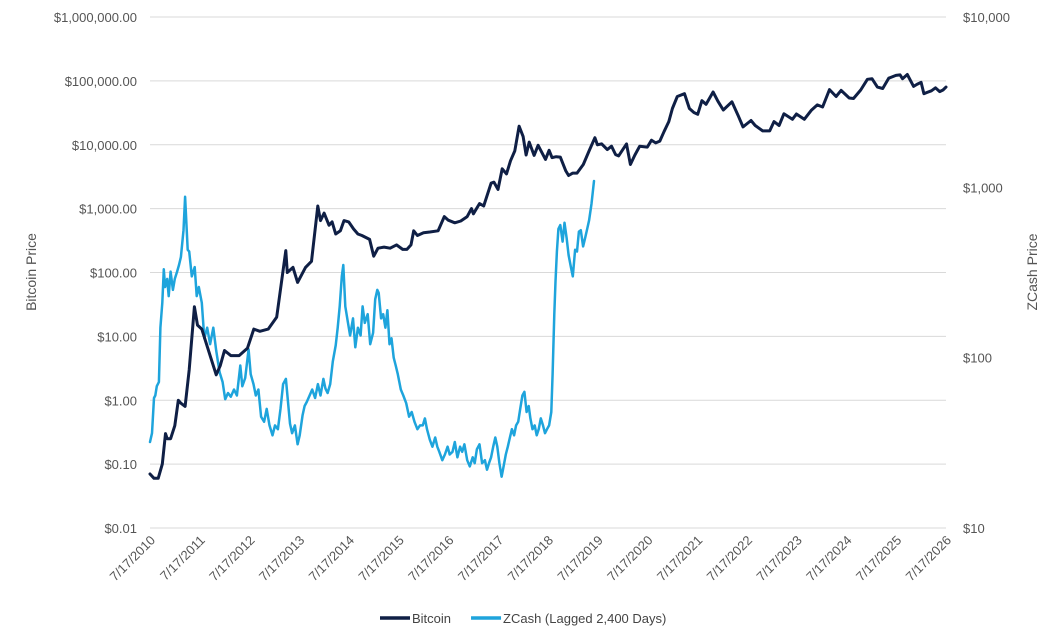 This screenshot has width=1062, height=642. Describe the element at coordinates (584, 618) in the screenshot. I see `legend-label: ZCash (Lagged 2,400 Days)` at that location.